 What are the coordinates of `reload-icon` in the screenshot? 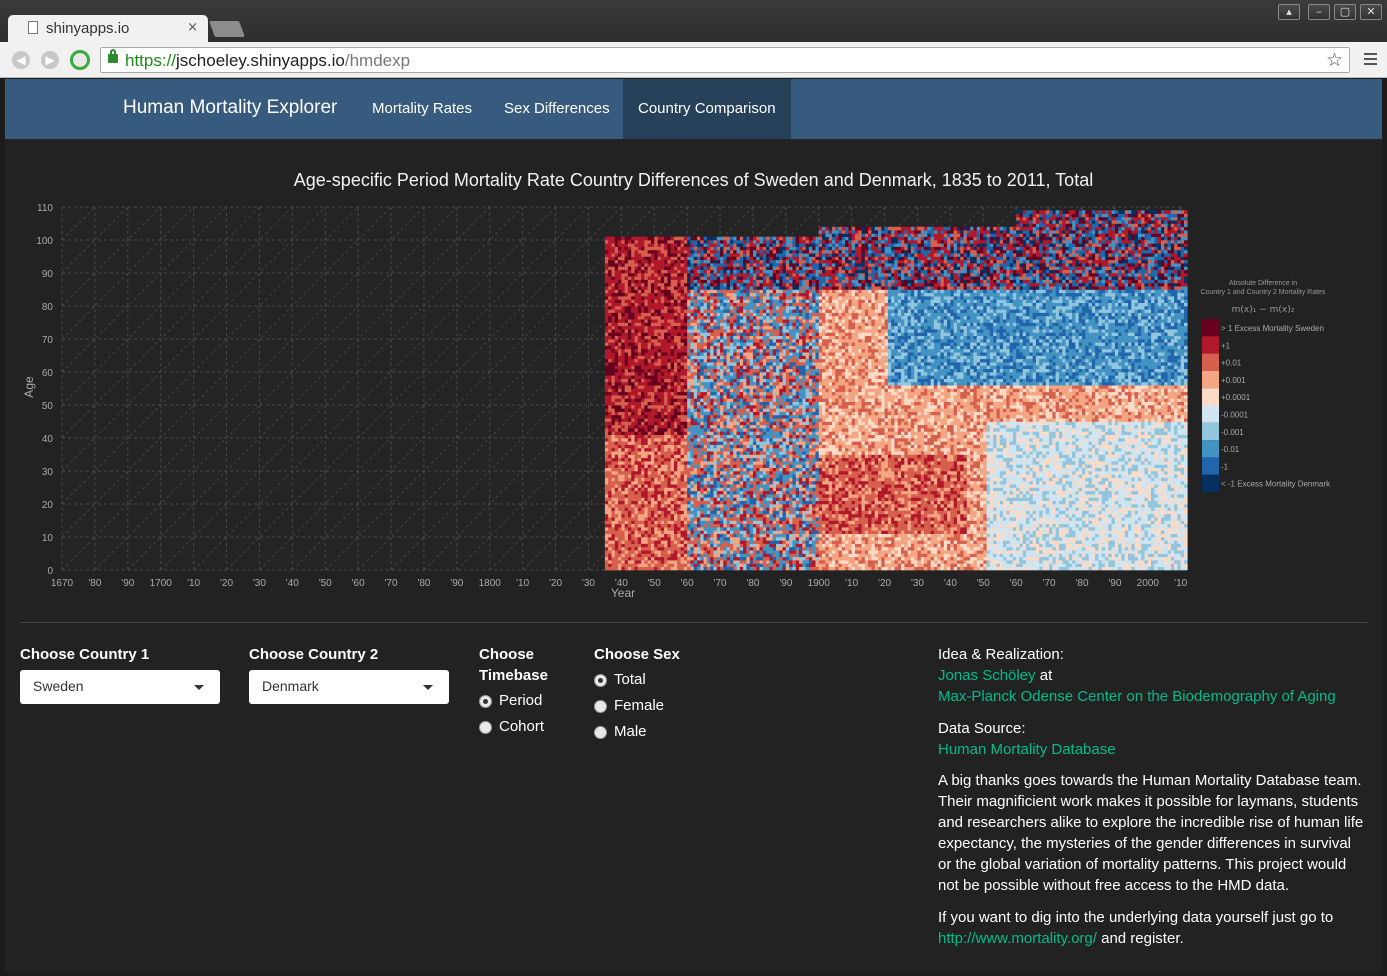 It's located at (80, 60).